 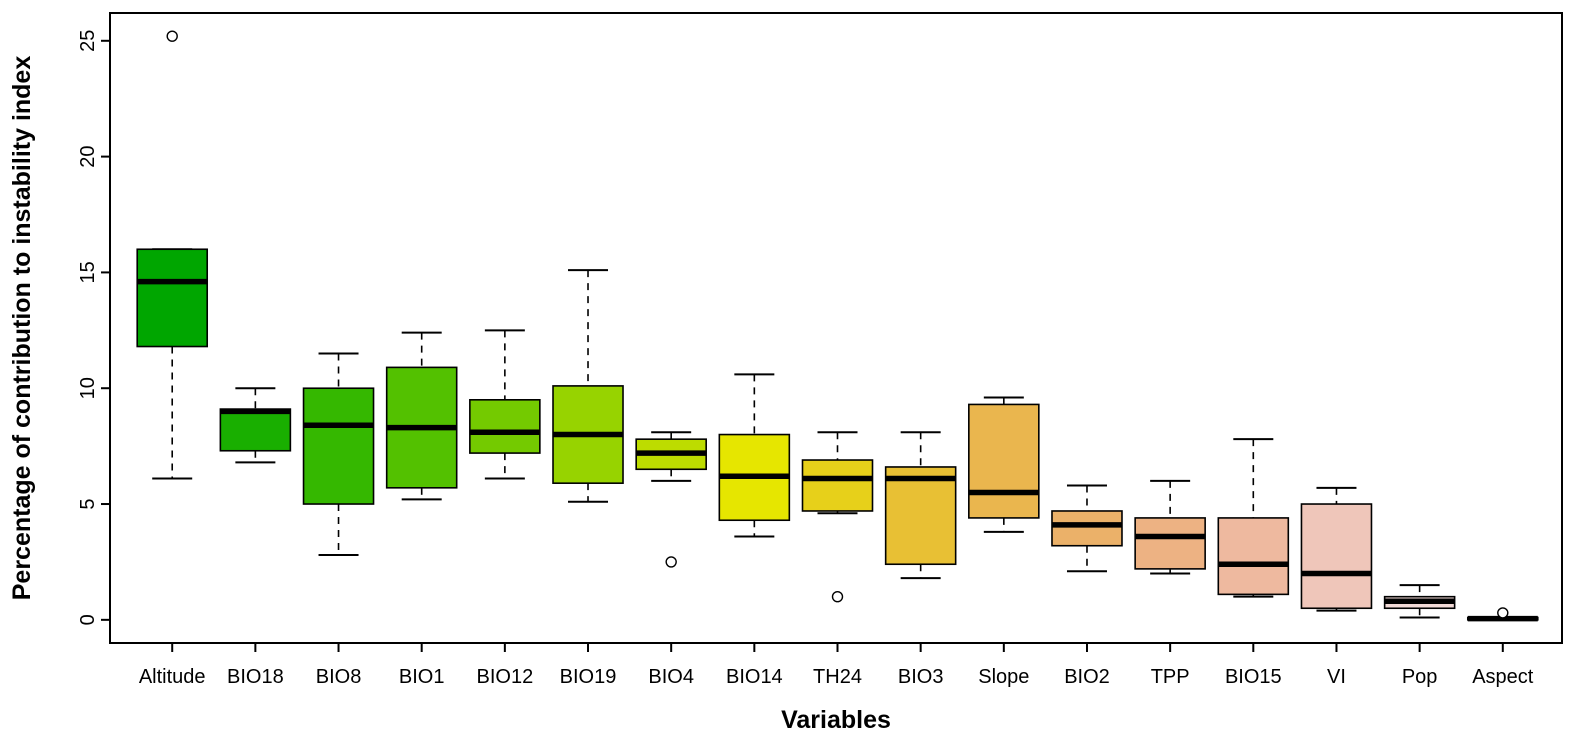 What do you see at coordinates (1503, 677) in the screenshot?
I see `x-tick-label-aspect: Aspect` at bounding box center [1503, 677].